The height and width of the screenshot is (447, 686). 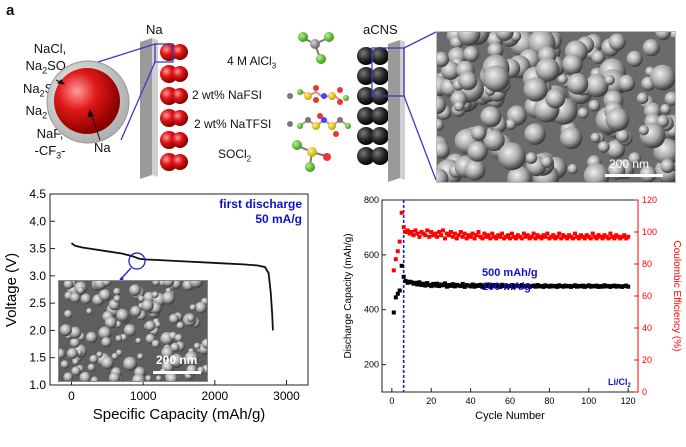 I want to click on x-tick-label: 0, so click(x=391, y=401).